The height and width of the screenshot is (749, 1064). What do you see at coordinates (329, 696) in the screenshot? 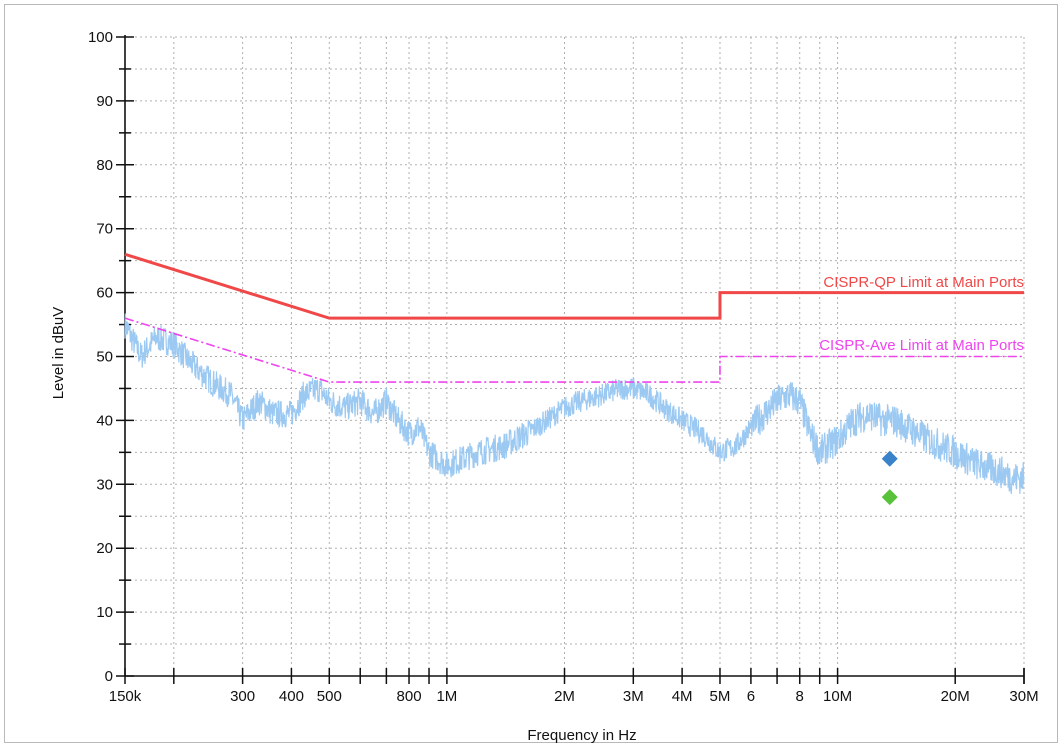
I see `x-tick-label: 500` at bounding box center [329, 696].